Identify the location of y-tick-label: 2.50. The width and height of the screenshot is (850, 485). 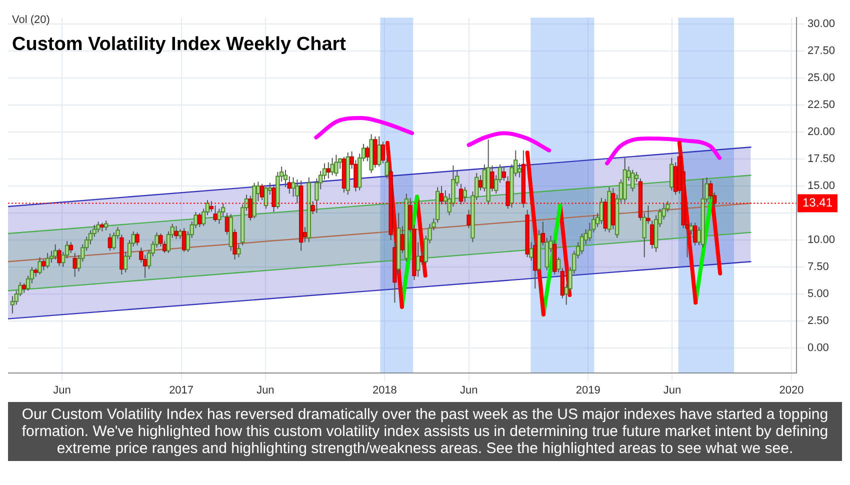
(818, 321).